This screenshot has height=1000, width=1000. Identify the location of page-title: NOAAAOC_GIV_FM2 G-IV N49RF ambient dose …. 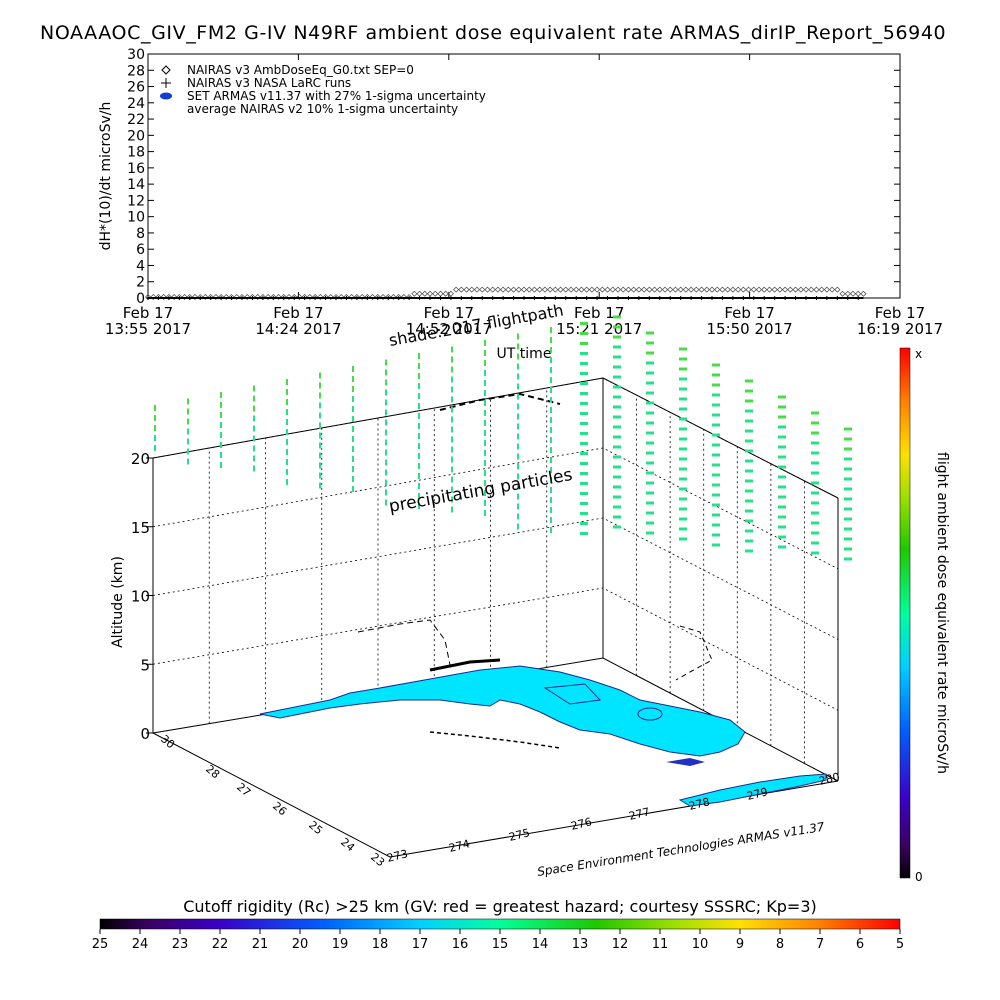
(493, 33).